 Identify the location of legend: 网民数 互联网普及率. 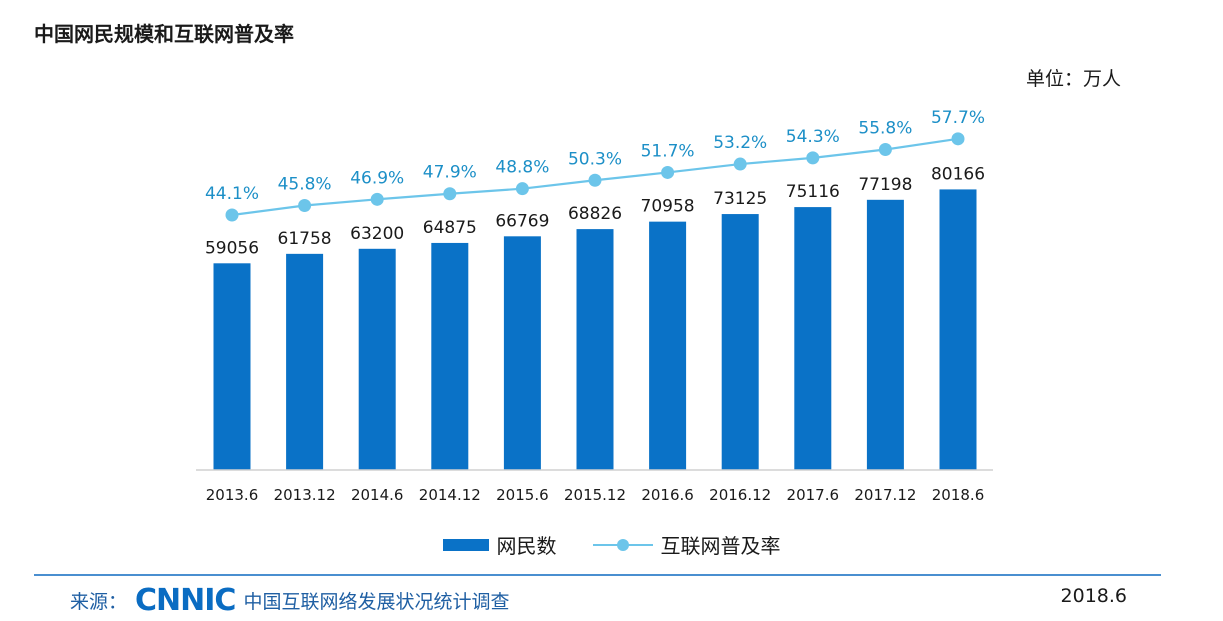
(611, 544).